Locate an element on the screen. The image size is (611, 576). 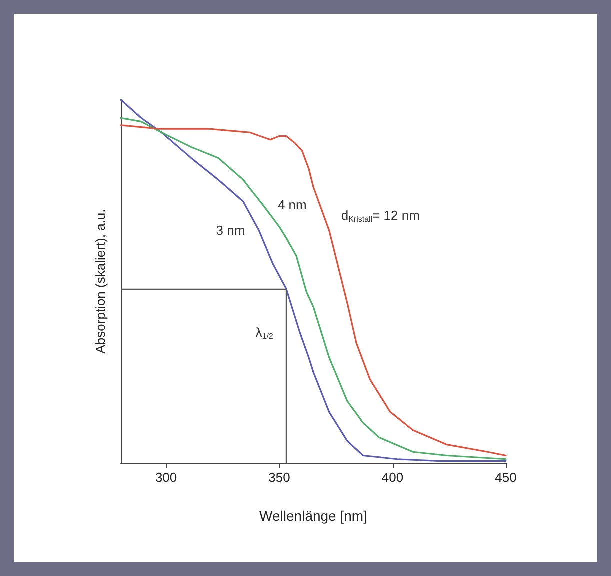
x-tick-label: 400 is located at coordinates (393, 477).